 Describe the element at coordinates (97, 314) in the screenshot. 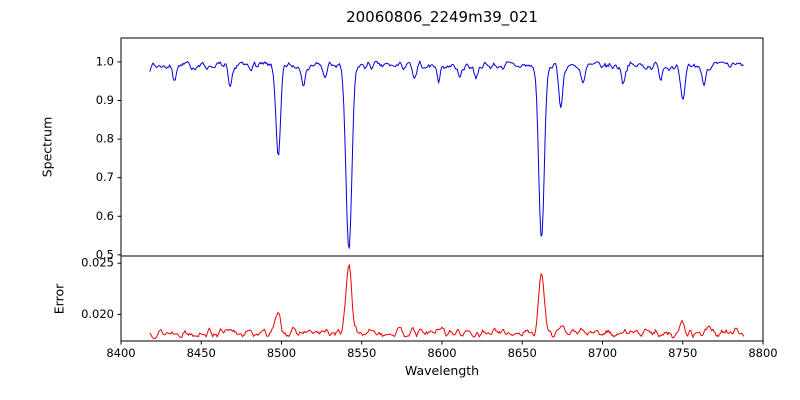

I see `error-ytick-label: 0.020` at that location.